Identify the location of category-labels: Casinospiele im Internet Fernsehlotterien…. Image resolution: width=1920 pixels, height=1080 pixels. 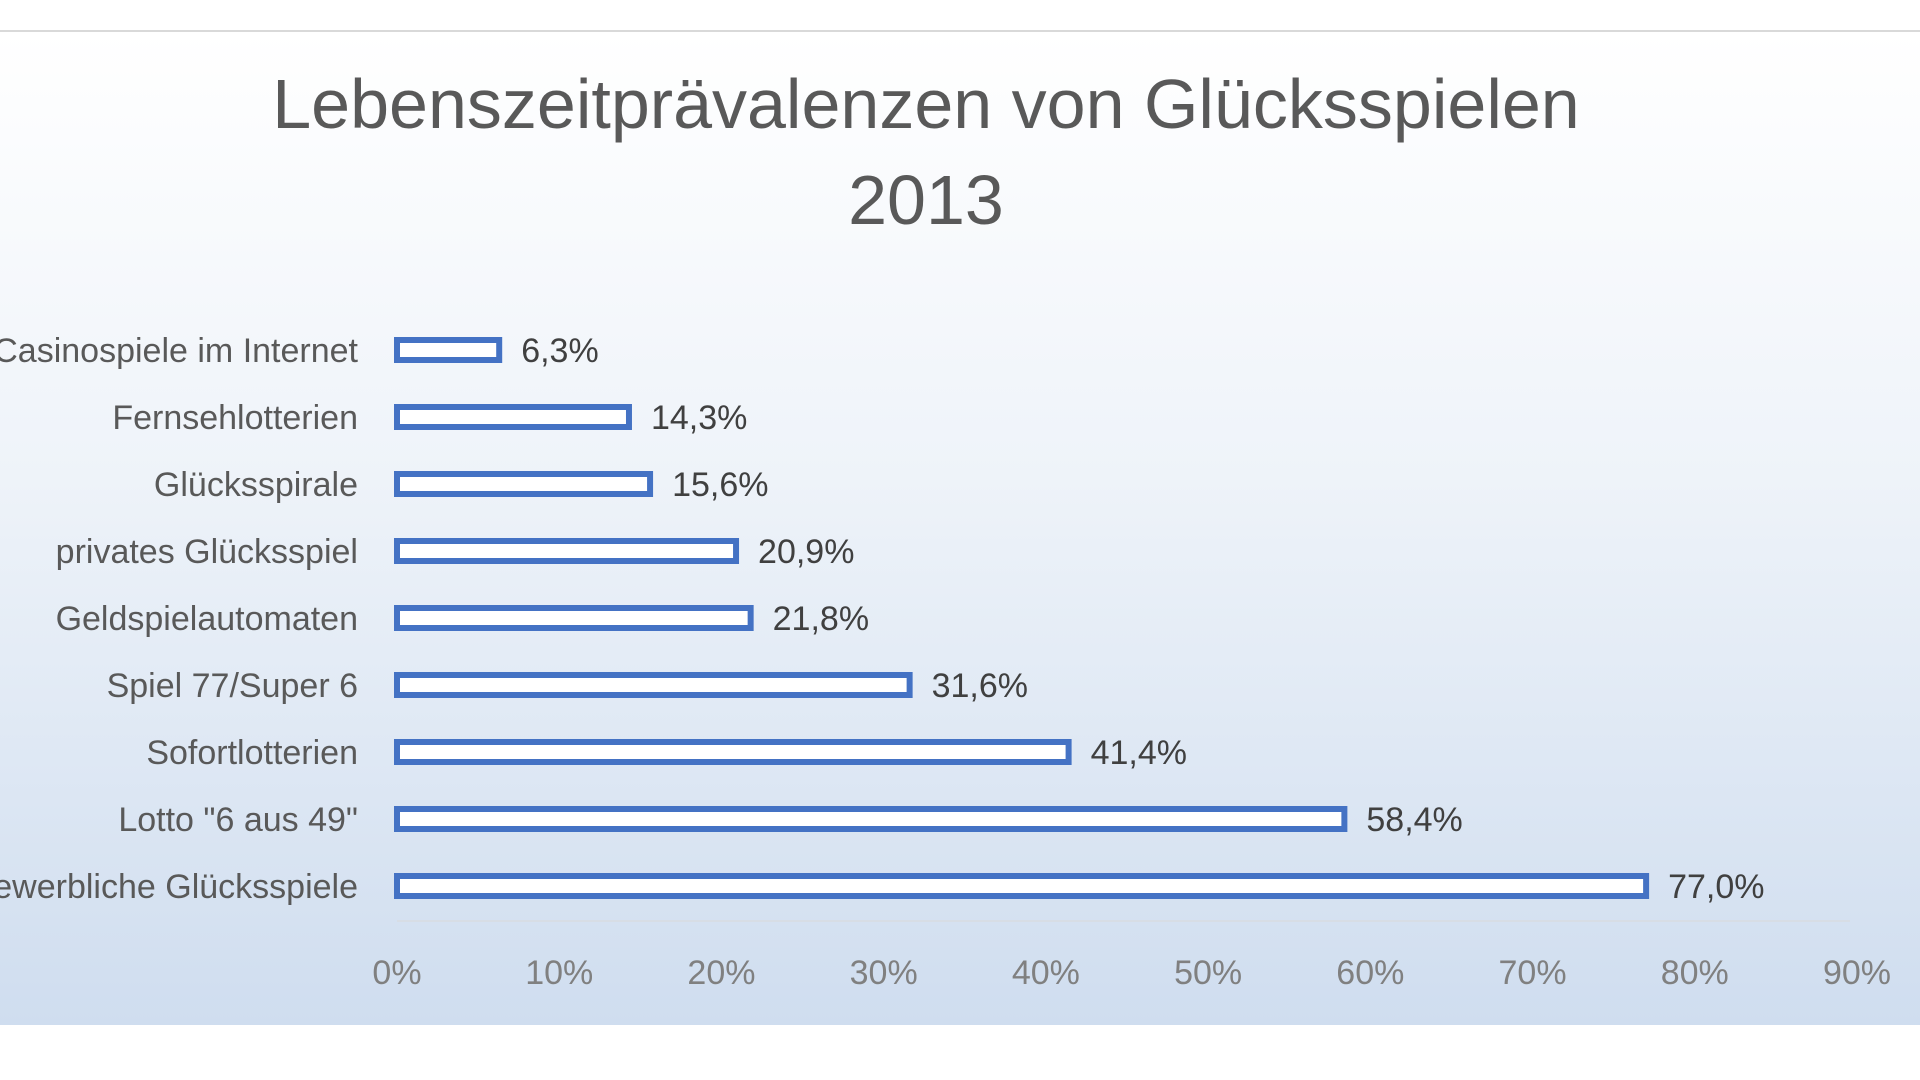
(179, 619).